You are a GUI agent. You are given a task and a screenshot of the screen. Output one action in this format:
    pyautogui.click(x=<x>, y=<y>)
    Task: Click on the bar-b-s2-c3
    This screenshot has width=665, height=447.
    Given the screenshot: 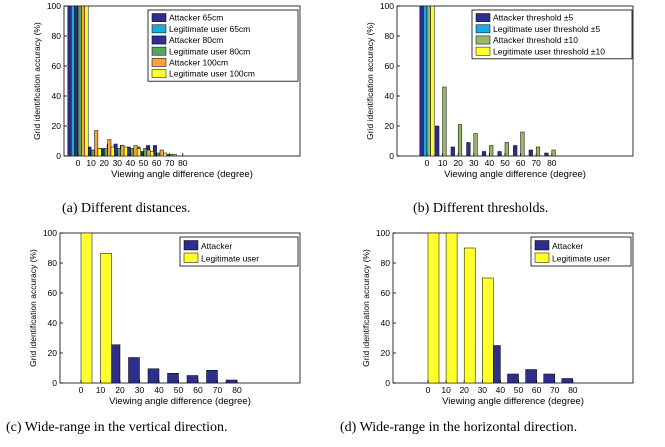 What is the action you would take?
    pyautogui.click(x=475, y=144)
    